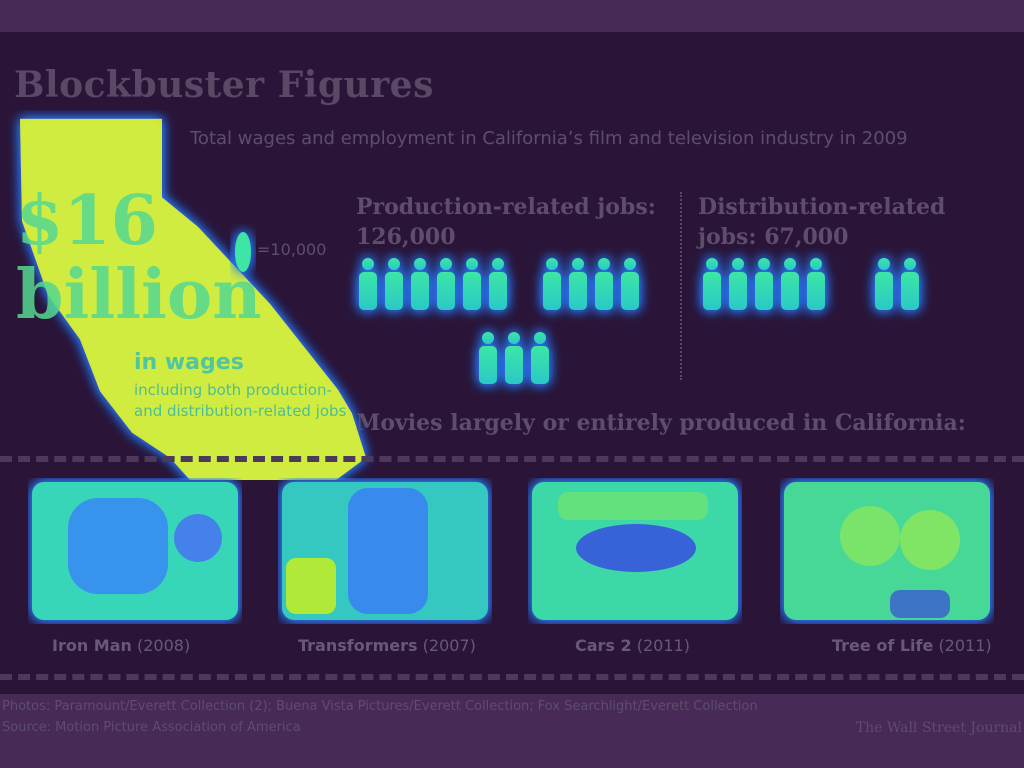 This screenshot has width=1024, height=768. Describe the element at coordinates (292, 249) in the screenshot. I see `legend-unit-label: =10,000` at that location.